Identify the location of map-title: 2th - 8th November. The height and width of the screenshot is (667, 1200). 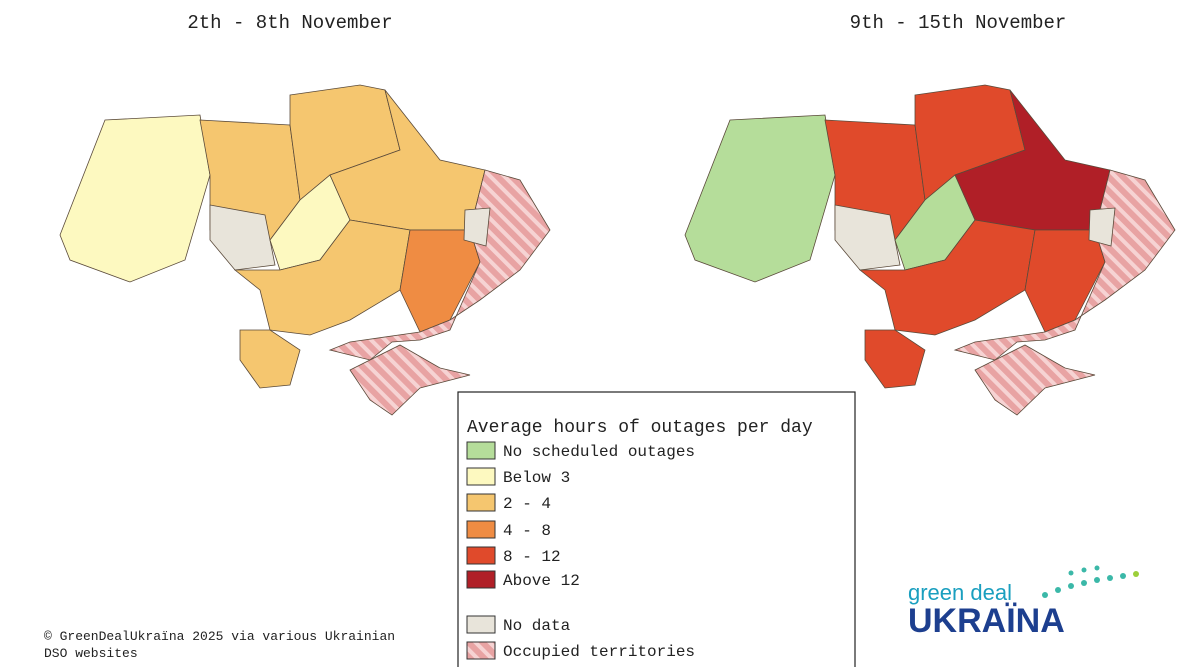
(289, 23).